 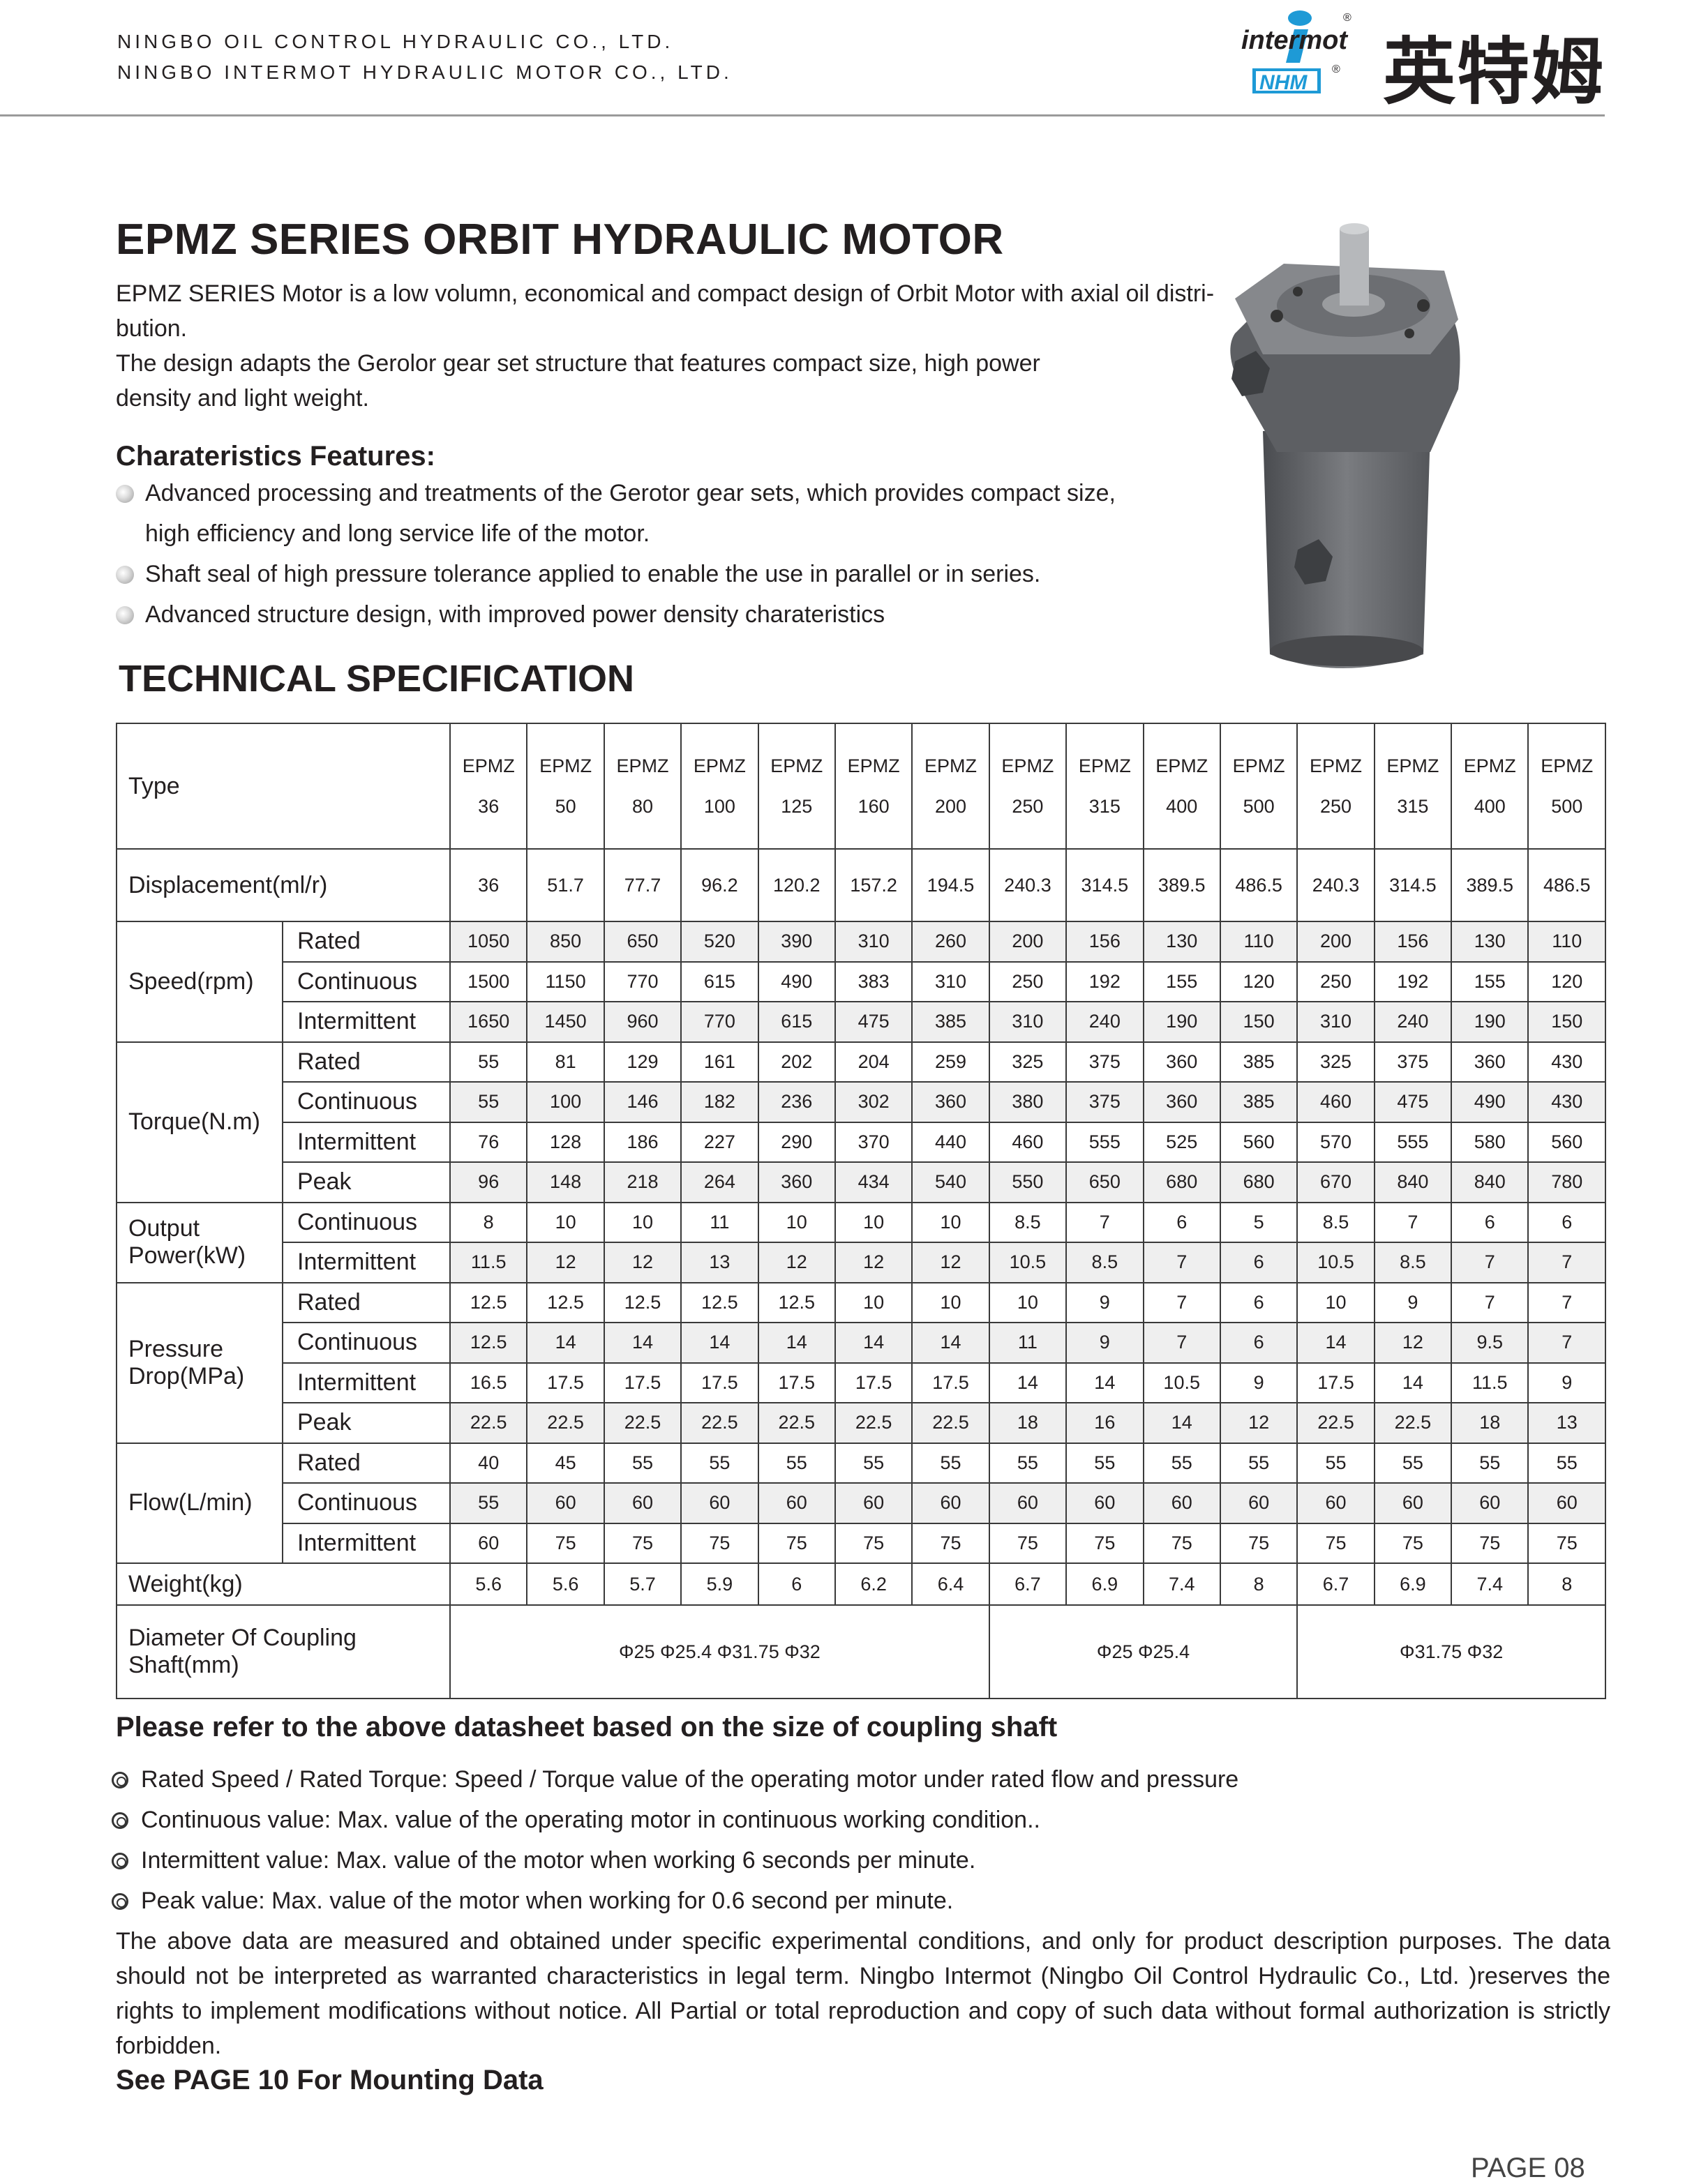 I want to click on value-cell: 840, so click(x=1490, y=1182).